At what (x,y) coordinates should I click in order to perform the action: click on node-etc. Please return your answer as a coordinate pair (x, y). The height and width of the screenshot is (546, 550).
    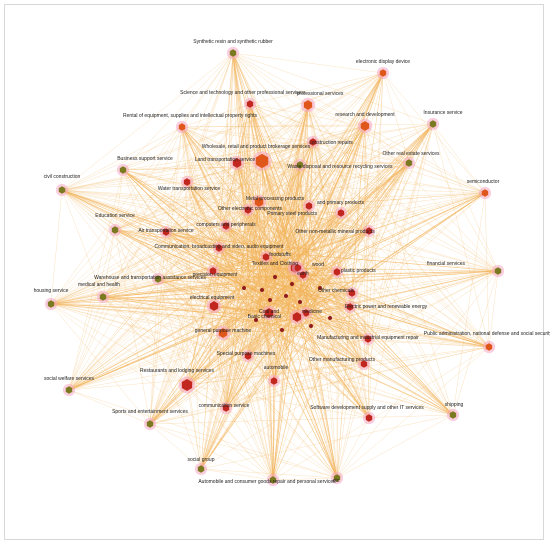
    Looking at the image, I should click on (337, 478).